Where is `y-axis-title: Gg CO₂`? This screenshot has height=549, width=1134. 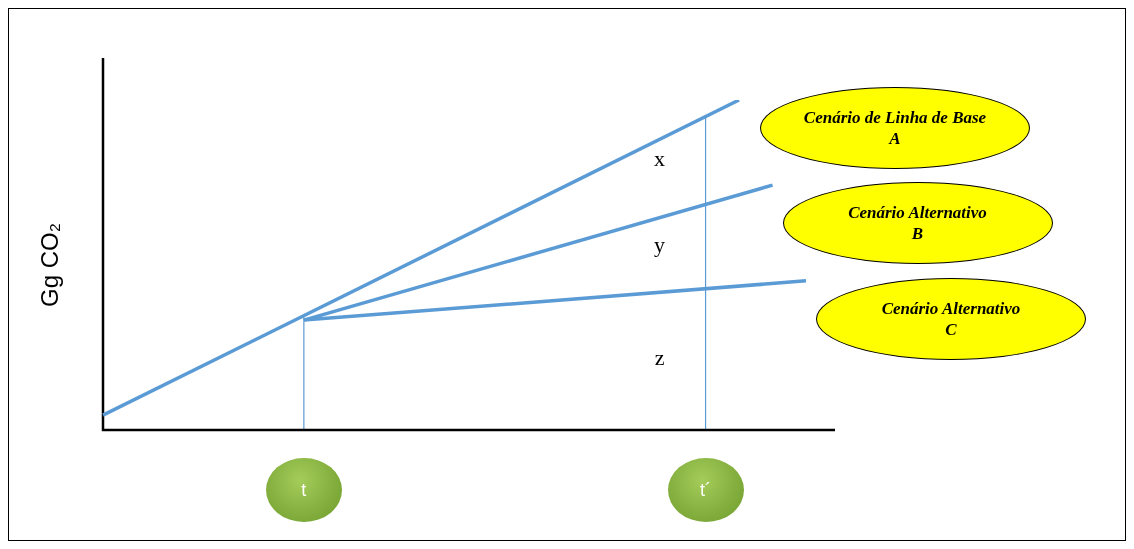
y-axis-title: Gg CO₂ is located at coordinates (49, 265).